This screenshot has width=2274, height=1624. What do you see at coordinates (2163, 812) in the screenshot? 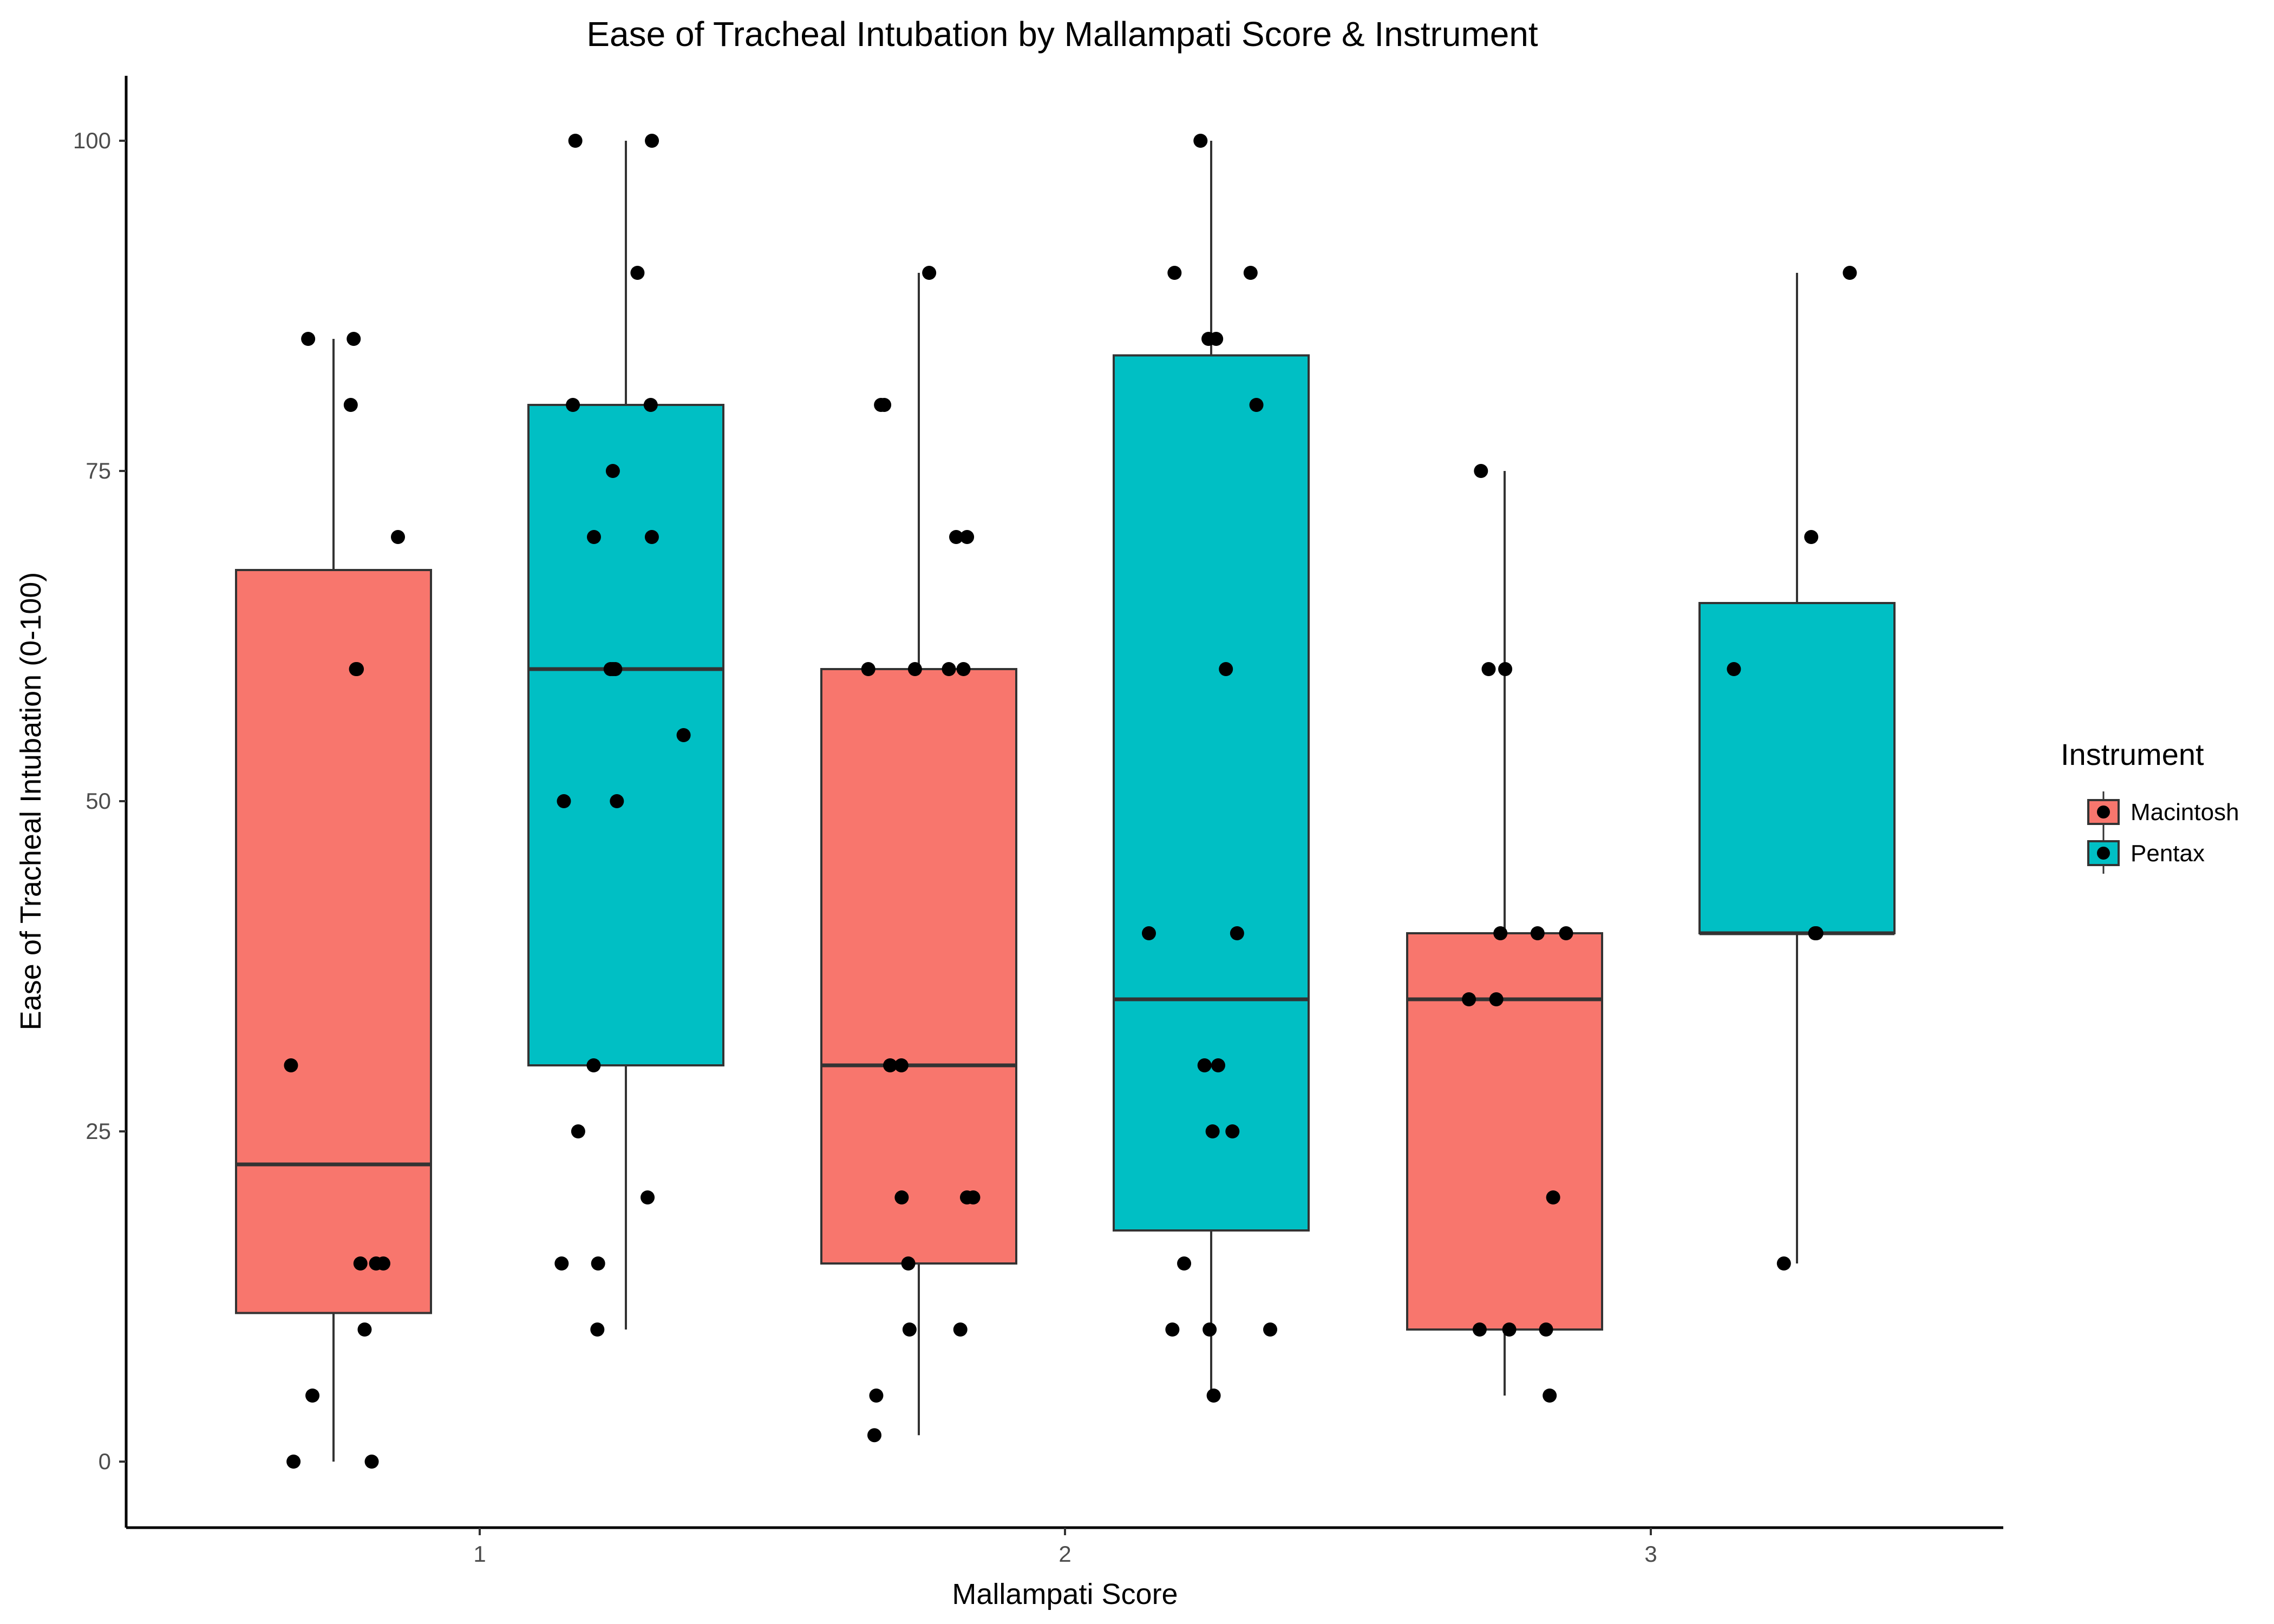
I see `legend-item-macintosh: Macintosh` at bounding box center [2163, 812].